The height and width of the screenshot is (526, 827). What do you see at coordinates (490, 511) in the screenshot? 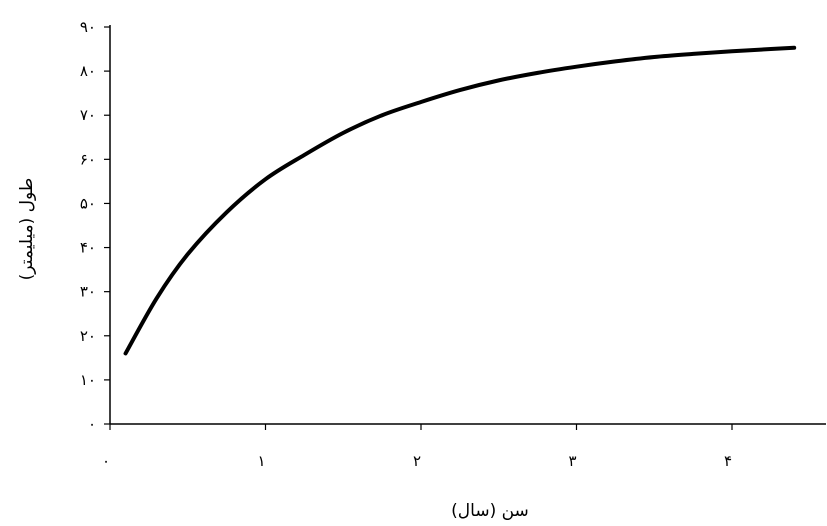
I see `x-axis-title: سن (سال)` at bounding box center [490, 511].